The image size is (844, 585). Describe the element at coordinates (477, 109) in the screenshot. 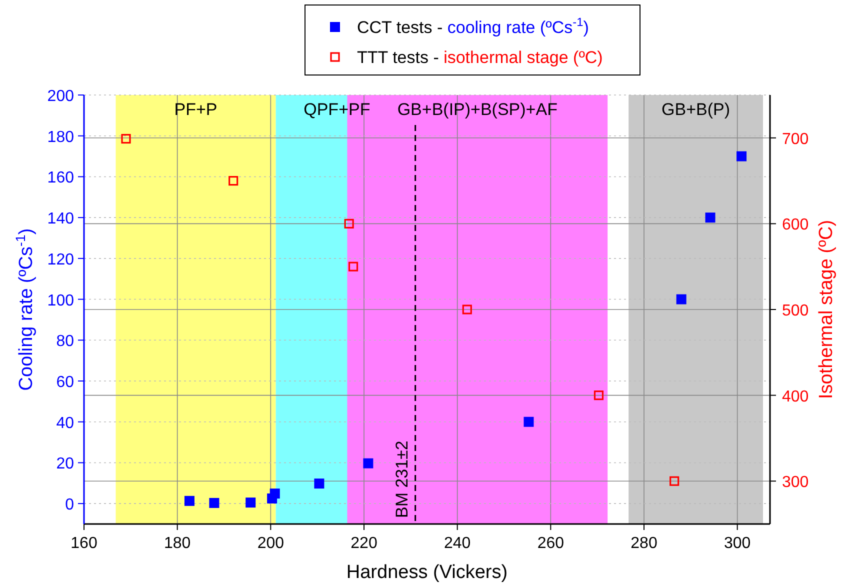

I see `band-label: GB+B(IP)+B(SP)+AF` at that location.